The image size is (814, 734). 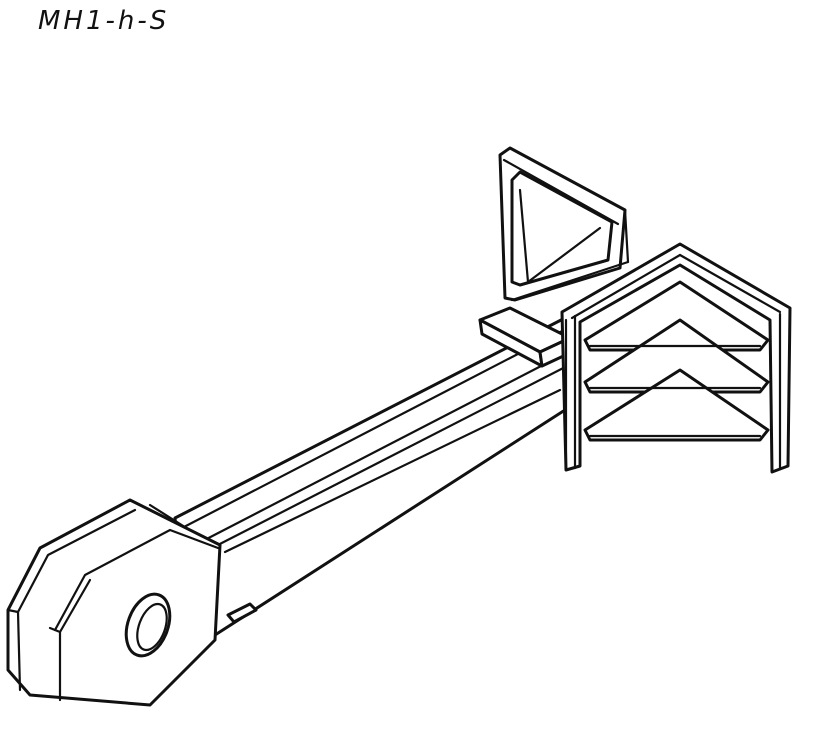 I want to click on arm-clip, so click(x=526, y=337).